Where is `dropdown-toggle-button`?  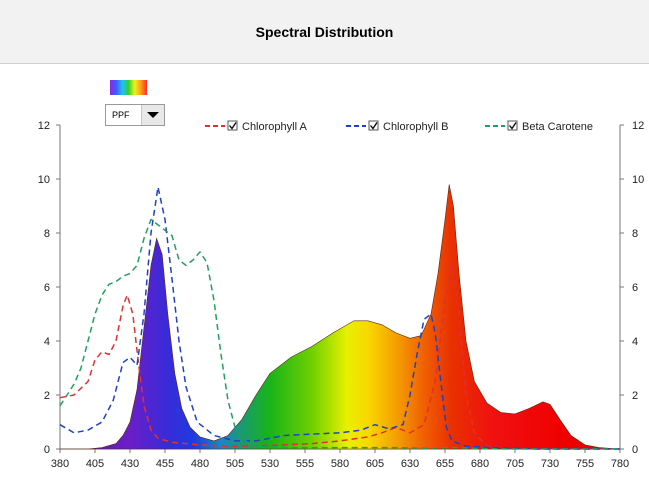
dropdown-toggle-button is located at coordinates (152, 115).